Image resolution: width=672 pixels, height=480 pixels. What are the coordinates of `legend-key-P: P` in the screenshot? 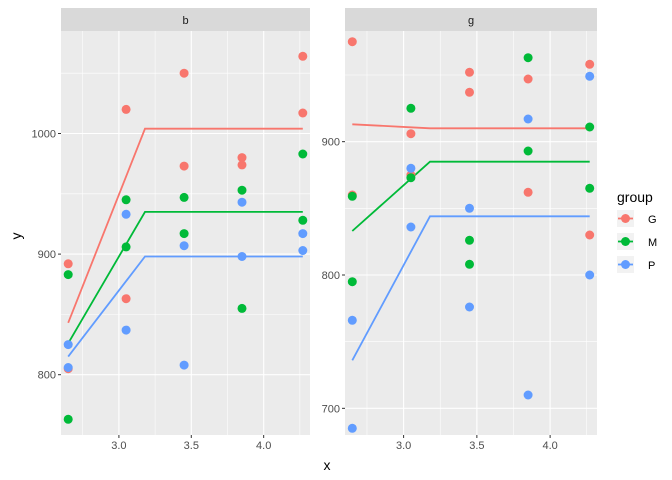 It's located at (636, 264).